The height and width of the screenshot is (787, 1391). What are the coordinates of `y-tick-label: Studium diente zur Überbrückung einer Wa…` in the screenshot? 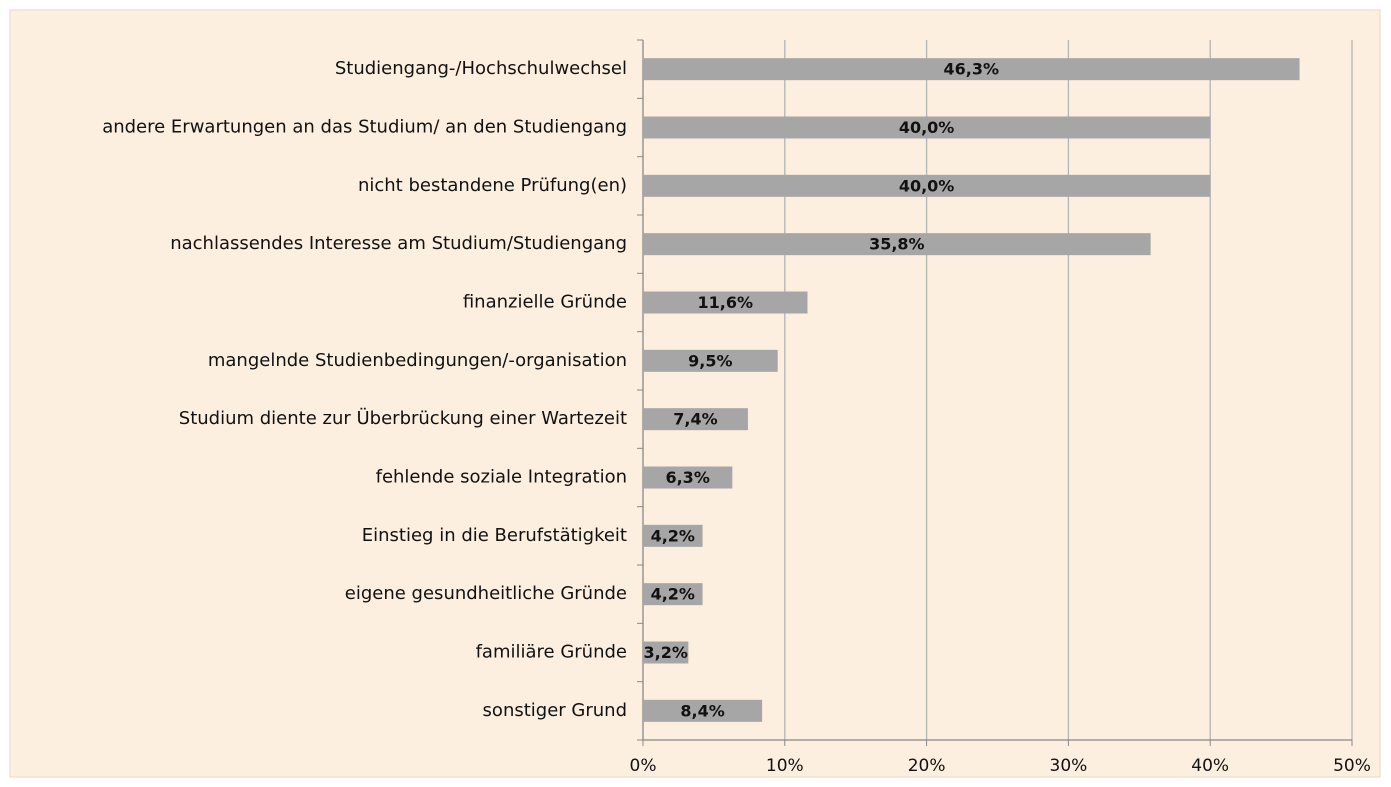 It's located at (403, 418).